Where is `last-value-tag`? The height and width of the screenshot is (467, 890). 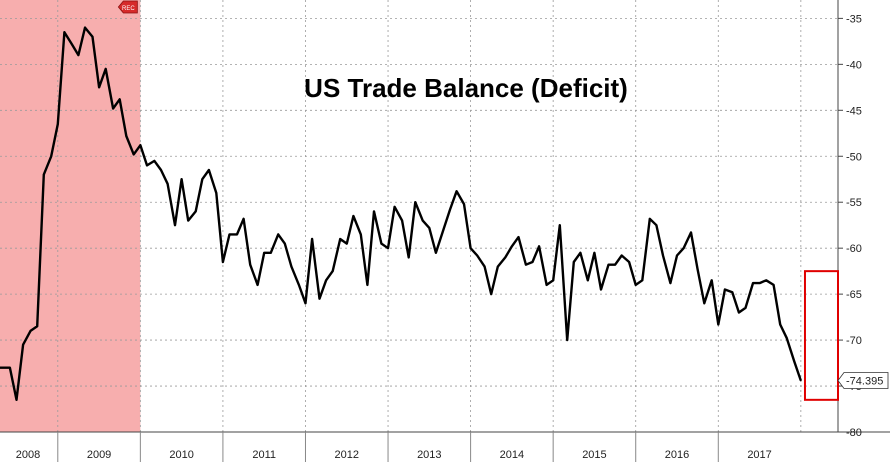
last-value-tag is located at coordinates (863, 380).